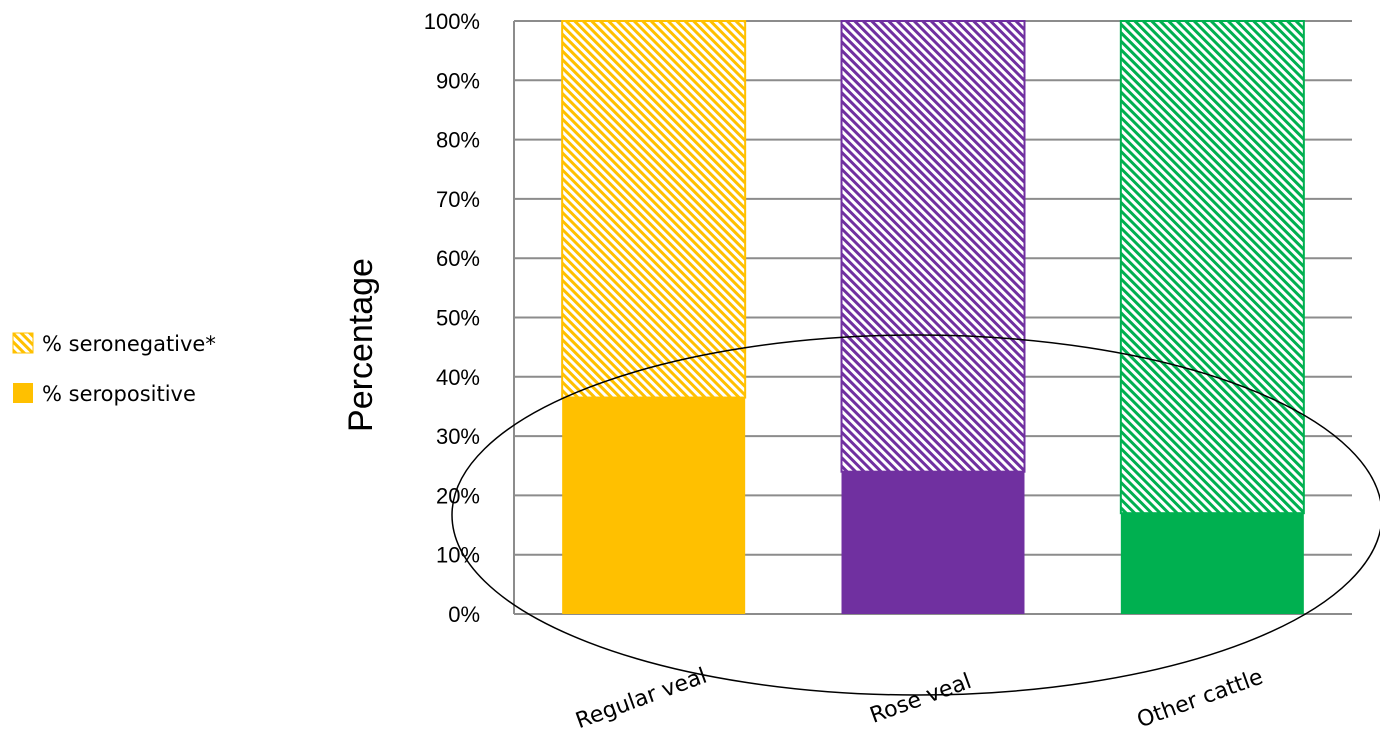 This screenshot has height=756, width=1380. Describe the element at coordinates (129, 344) in the screenshot. I see `legend-label: % seronegative*` at that location.